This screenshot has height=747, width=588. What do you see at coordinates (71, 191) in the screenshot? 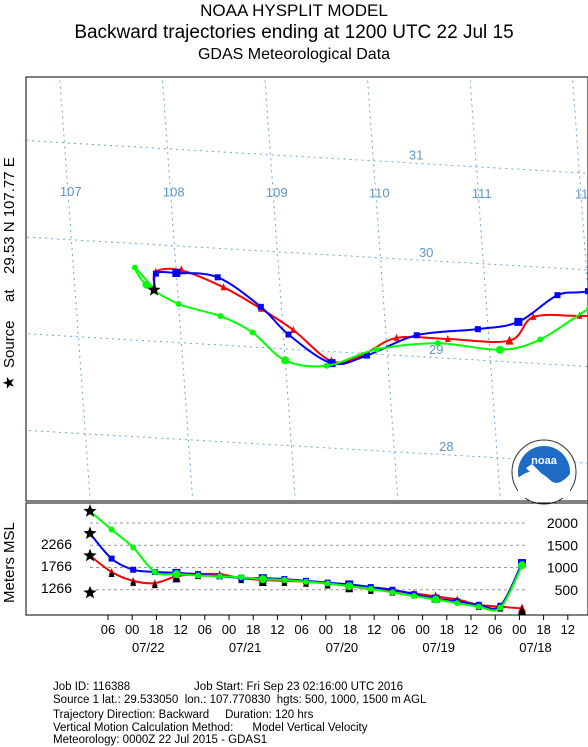
I see `longitude-label: 107` at bounding box center [71, 191].